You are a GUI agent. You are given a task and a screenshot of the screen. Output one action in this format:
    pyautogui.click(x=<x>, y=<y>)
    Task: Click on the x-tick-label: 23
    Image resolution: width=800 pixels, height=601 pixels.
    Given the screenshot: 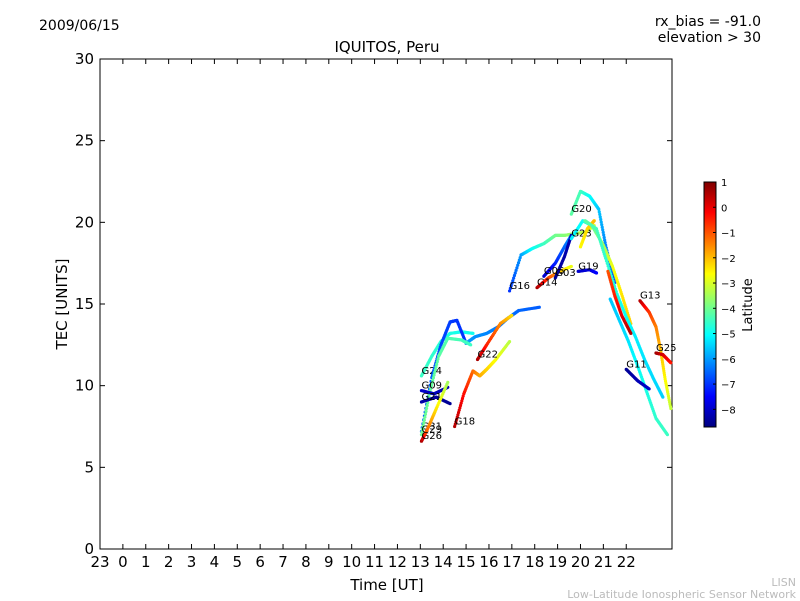 What is the action you would take?
    pyautogui.click(x=99, y=562)
    